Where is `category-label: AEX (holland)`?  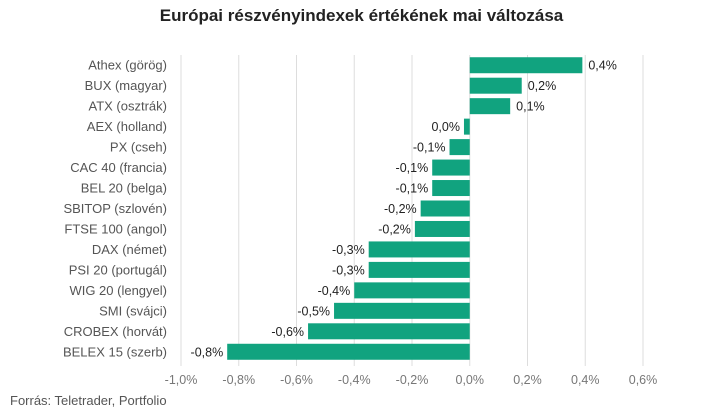
category-label: AEX (holland) is located at coordinates (127, 126).